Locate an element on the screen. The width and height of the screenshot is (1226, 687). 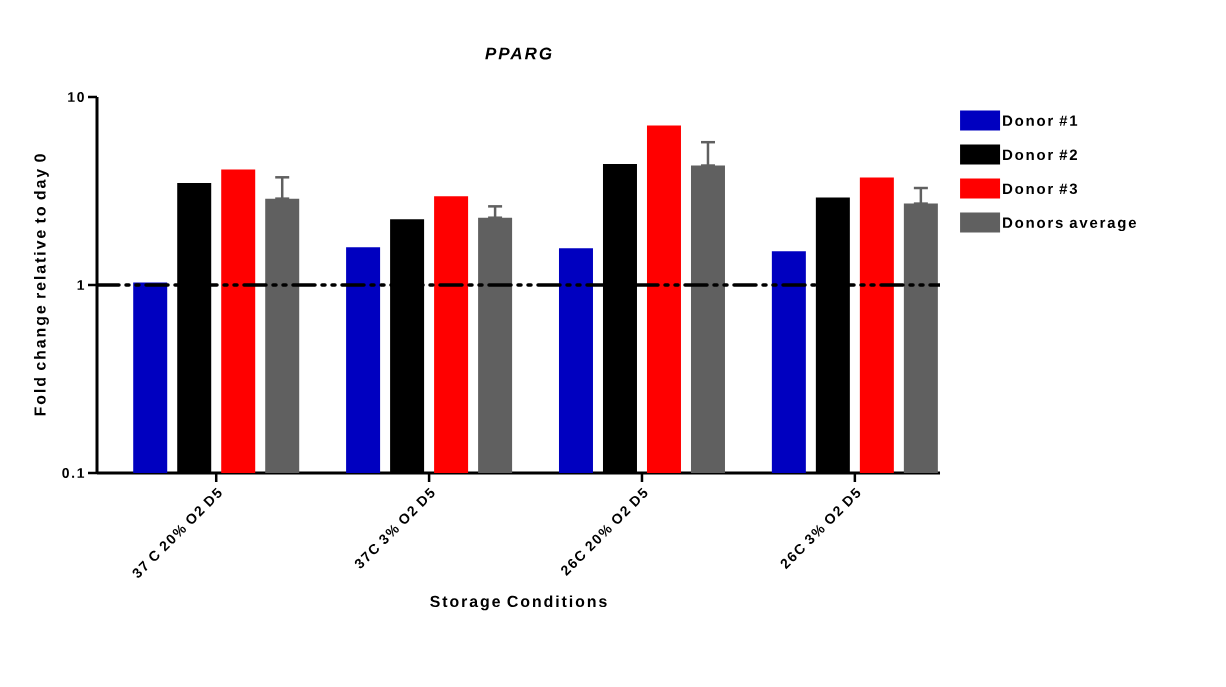
legend-label: Donor #3 is located at coordinates (1040, 189).